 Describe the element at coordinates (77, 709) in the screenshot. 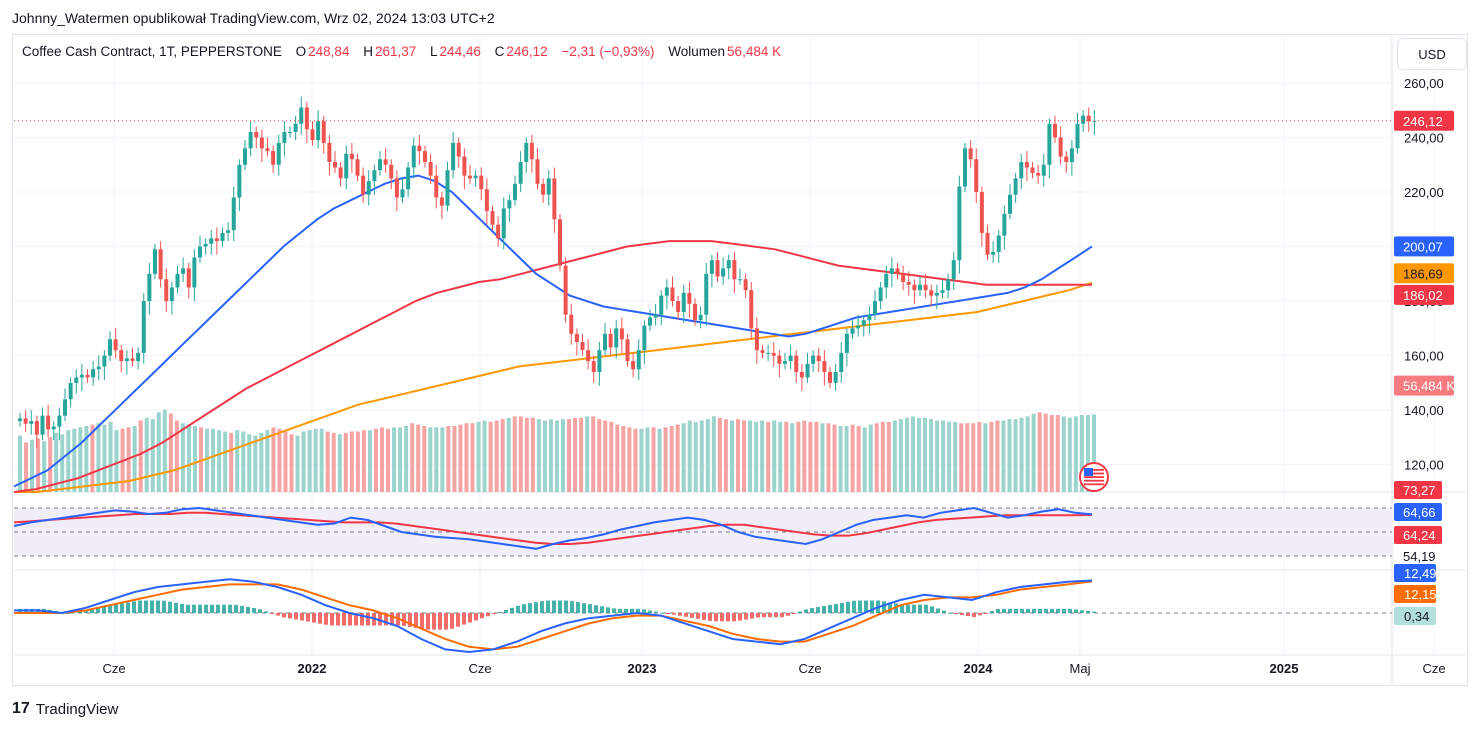

I see `tradingview-brand: TradingView` at that location.